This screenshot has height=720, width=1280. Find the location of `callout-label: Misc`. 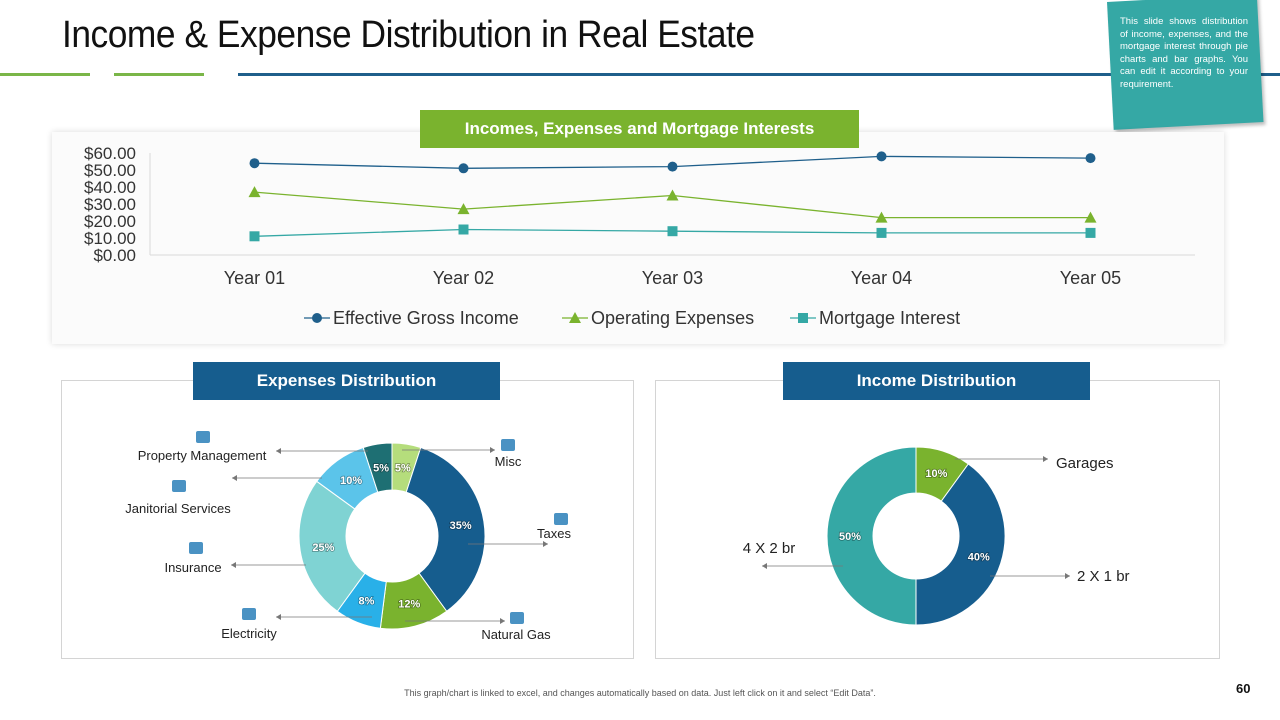

callout-label: Misc is located at coordinates (508, 461).